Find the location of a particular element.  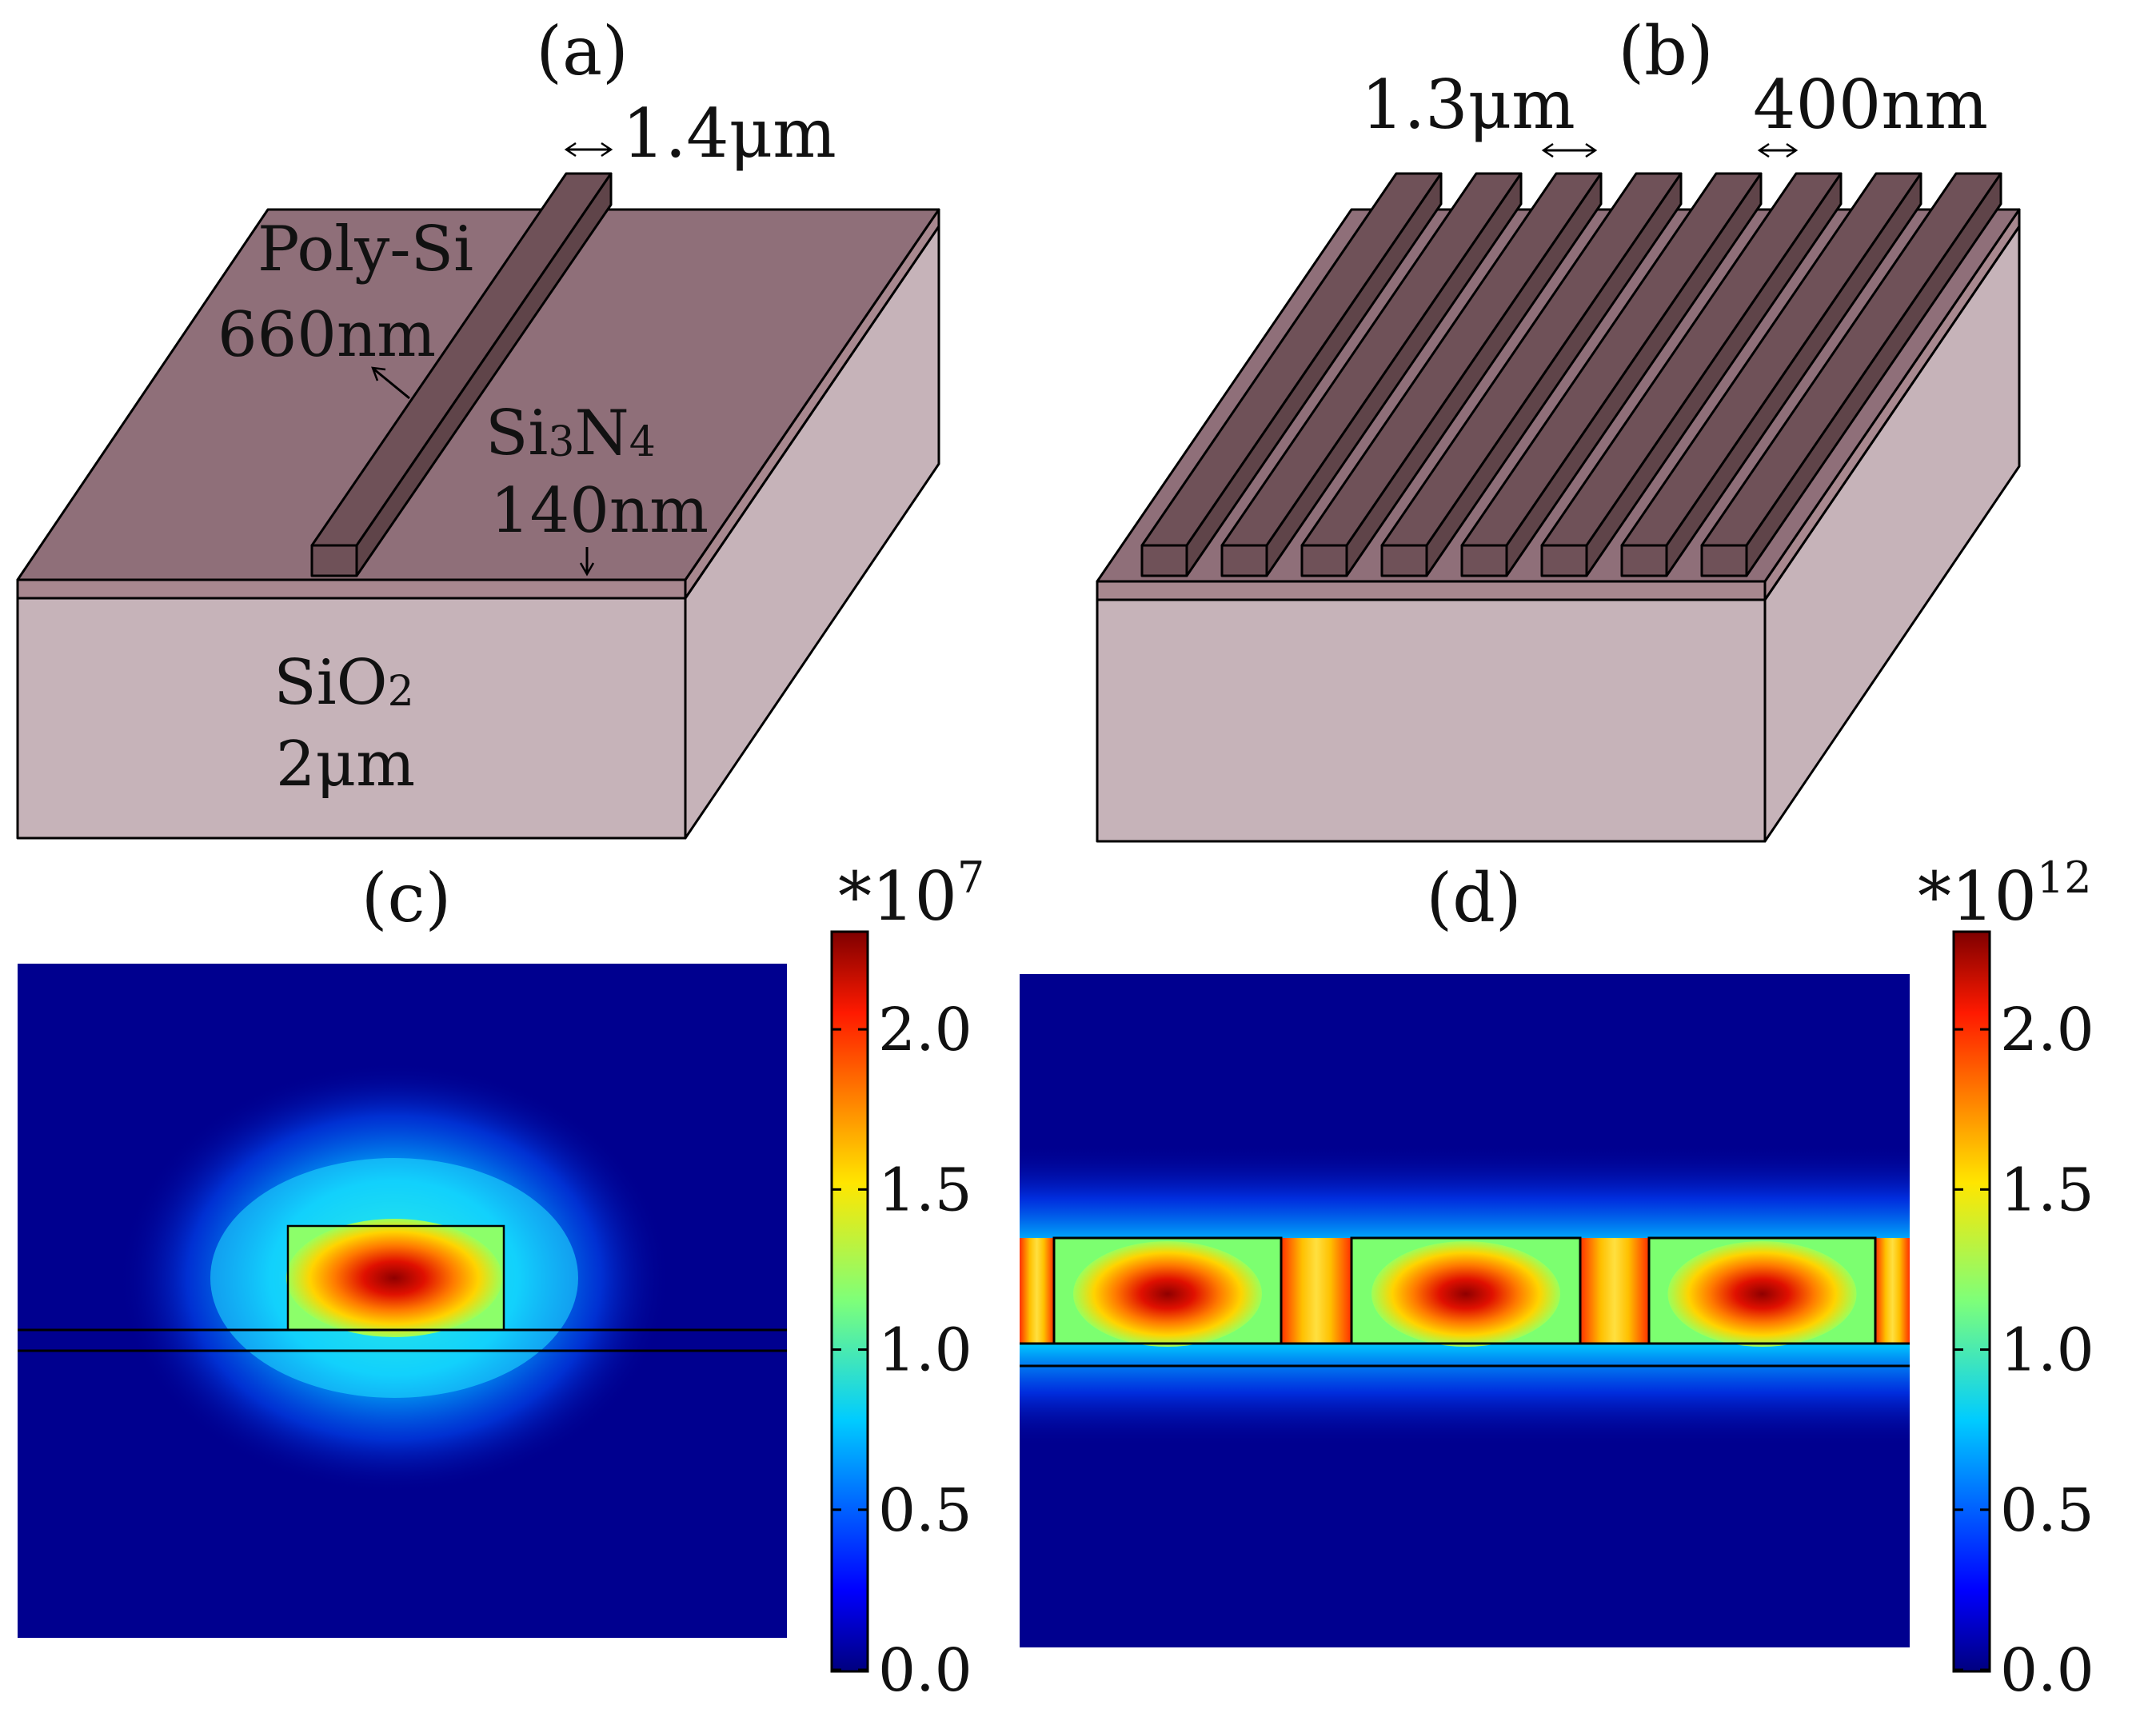

colorbar-d-multiplier: *1012 is located at coordinates (2005, 894).